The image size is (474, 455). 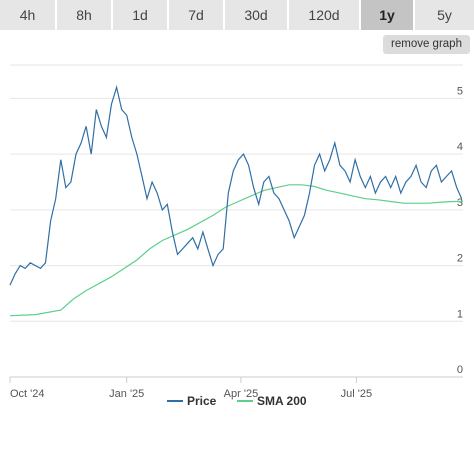 I want to click on x-tick-label: Oct '24, so click(x=27, y=394).